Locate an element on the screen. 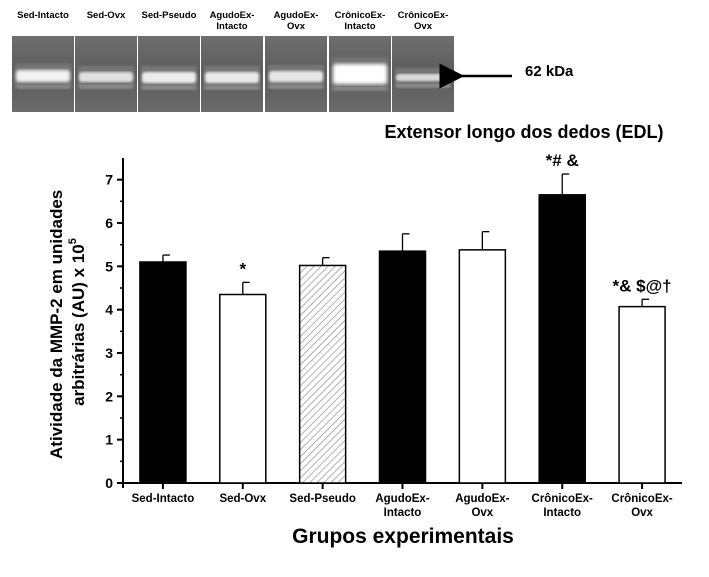 The image size is (709, 577). y-axis-label-sup: 5 is located at coordinates (73, 241).